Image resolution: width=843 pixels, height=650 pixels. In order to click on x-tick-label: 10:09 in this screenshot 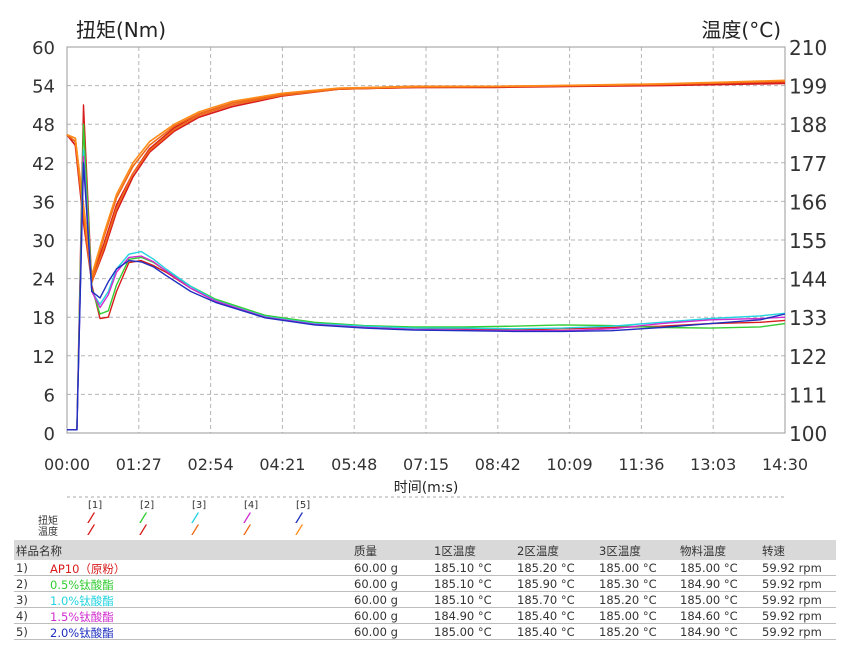, I will do `click(570, 464)`.